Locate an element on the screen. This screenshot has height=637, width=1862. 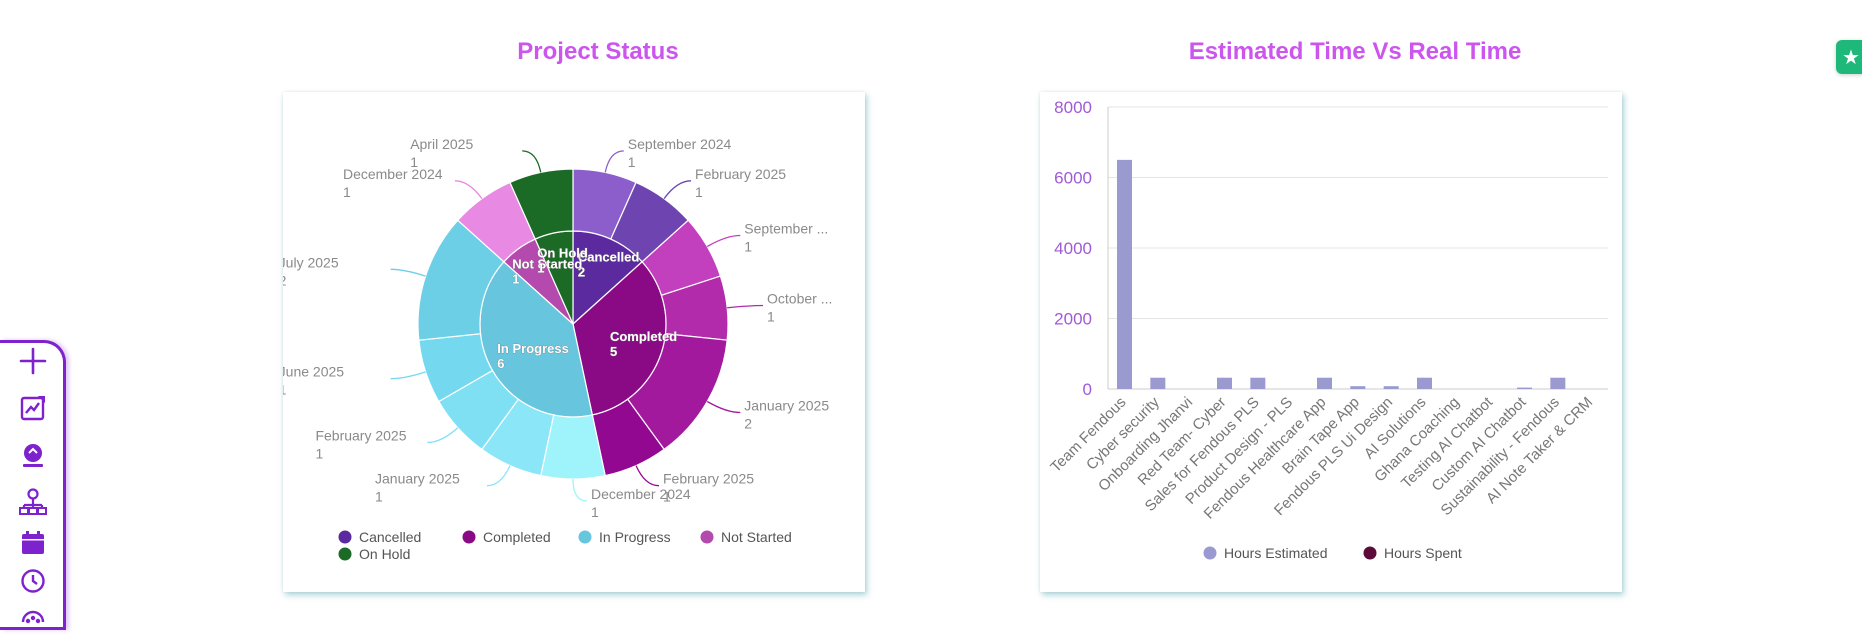
sunburst-outer-label-3: October ... 1 is located at coordinates (799, 307).